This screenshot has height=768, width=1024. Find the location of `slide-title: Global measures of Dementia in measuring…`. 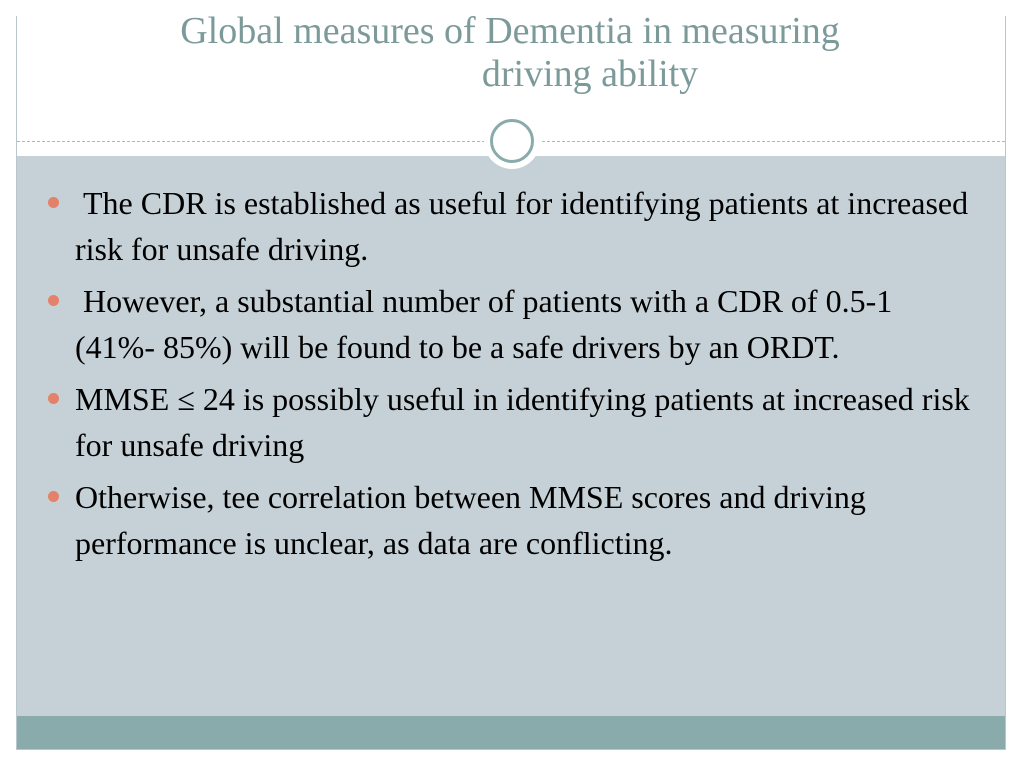

slide-title: Global measures of Dementia in measuring… is located at coordinates (512, 53).